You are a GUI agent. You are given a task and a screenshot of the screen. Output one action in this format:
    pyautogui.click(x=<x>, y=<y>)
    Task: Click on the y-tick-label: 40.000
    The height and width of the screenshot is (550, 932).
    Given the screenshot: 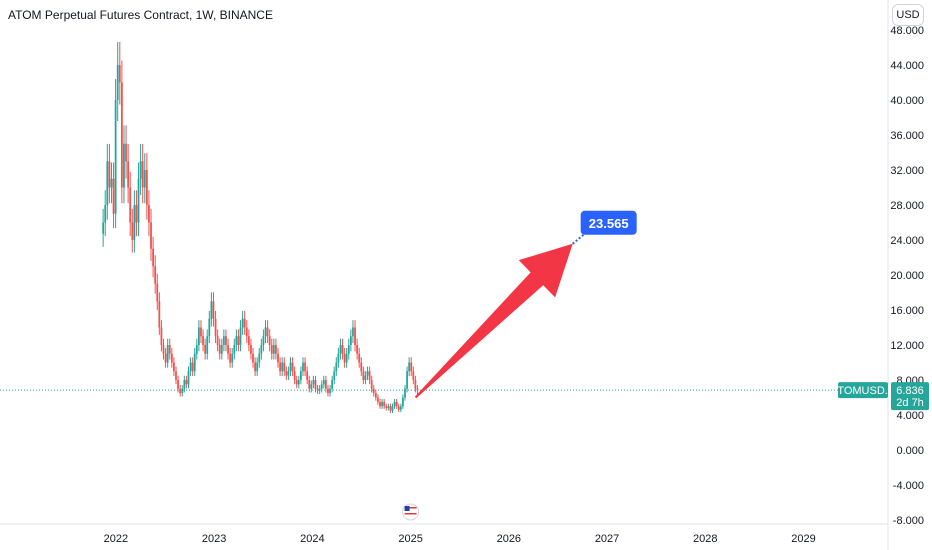 What is the action you would take?
    pyautogui.click(x=907, y=101)
    